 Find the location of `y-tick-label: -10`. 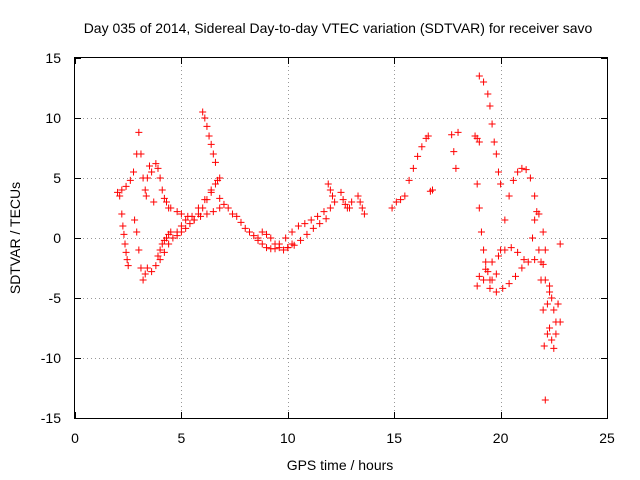

y-tick-label: -10 is located at coordinates (51, 358).